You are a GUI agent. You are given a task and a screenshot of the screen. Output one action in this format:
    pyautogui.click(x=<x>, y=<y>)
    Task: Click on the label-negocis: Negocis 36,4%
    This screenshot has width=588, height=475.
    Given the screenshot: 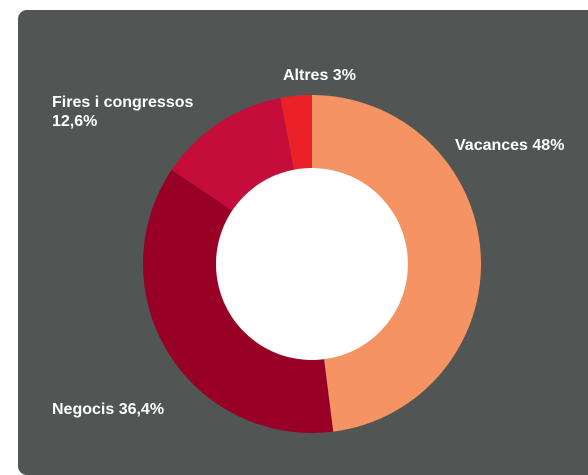 What is the action you would take?
    pyautogui.click(x=108, y=409)
    